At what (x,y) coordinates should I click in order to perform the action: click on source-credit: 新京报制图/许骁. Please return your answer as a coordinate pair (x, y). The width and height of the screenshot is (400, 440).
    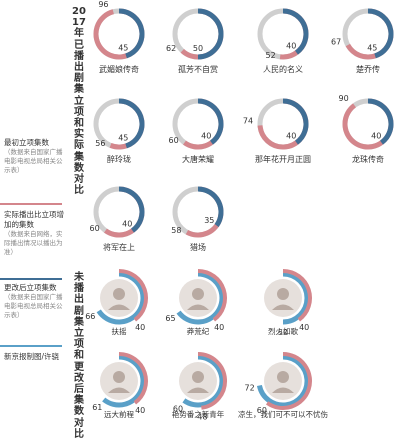
    Looking at the image, I should click on (32, 356).